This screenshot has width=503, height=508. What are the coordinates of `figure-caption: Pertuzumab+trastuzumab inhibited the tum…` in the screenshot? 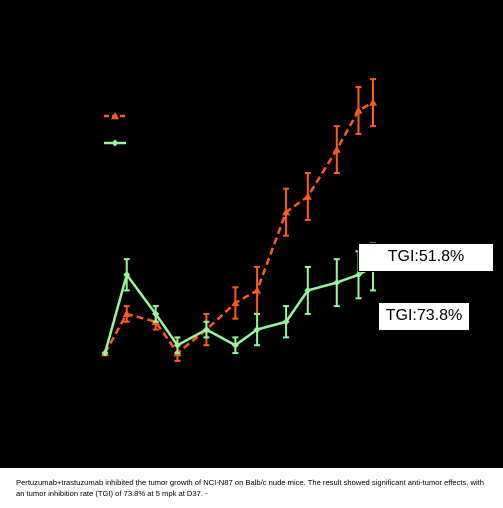 It's located at (250, 488).